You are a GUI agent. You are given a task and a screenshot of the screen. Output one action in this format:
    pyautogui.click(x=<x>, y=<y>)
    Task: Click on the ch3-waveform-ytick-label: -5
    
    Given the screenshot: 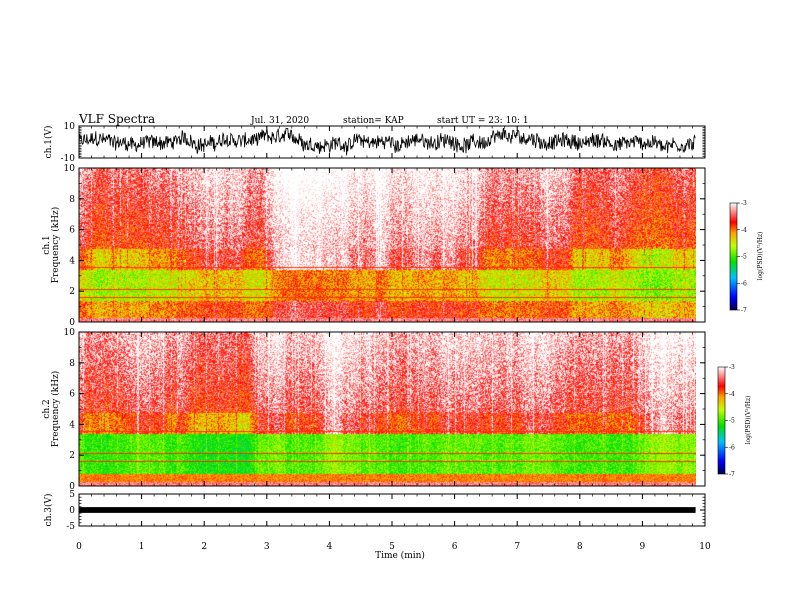 What is the action you would take?
    pyautogui.click(x=70, y=527)
    